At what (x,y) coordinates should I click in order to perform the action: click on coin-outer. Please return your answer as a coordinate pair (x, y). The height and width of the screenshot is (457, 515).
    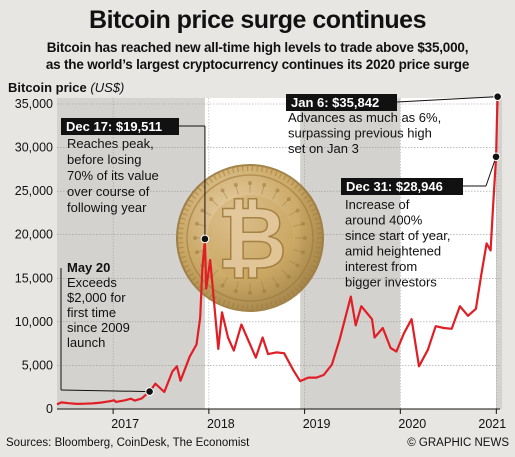
    Looking at the image, I should click on (250, 238).